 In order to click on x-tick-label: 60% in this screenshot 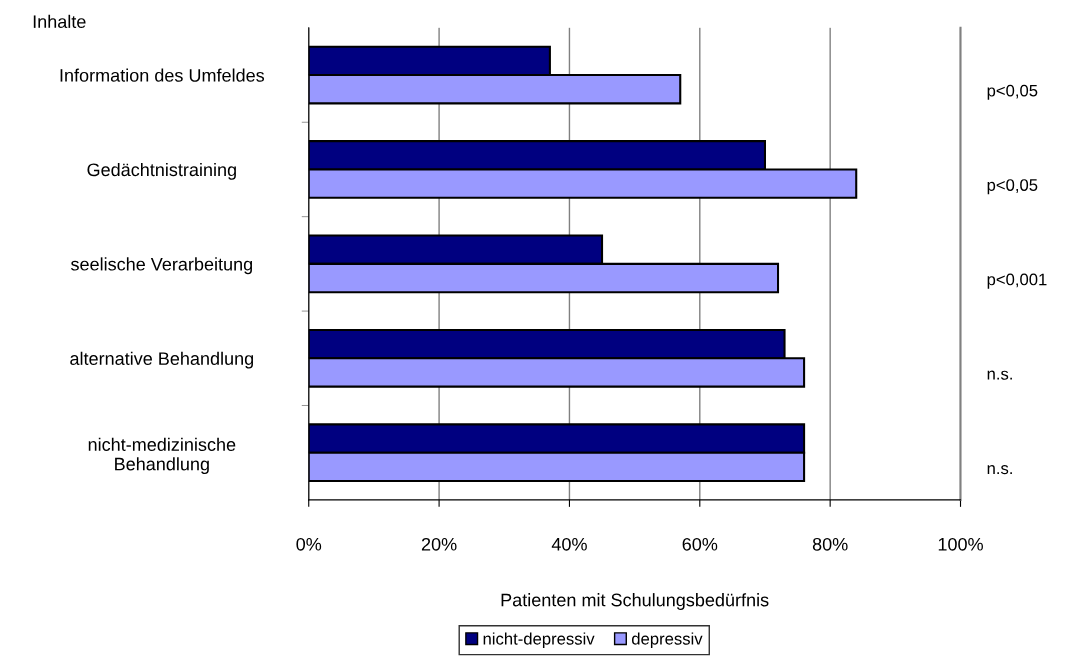, I will do `click(700, 544)`.